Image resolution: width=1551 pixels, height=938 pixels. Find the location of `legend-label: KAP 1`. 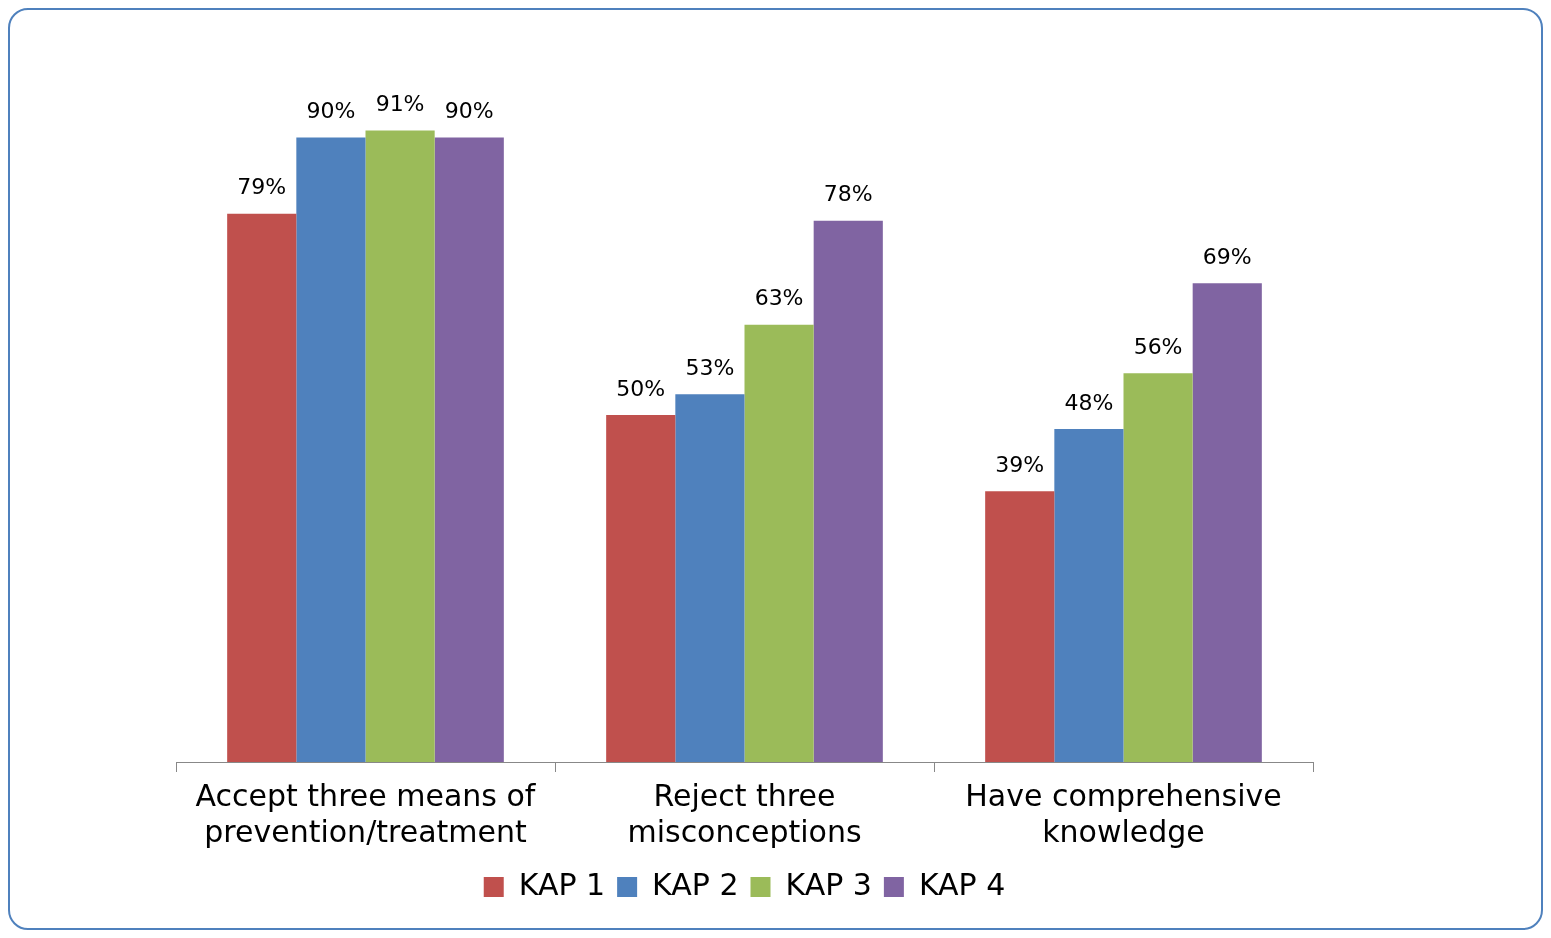

legend-label: KAP 1 is located at coordinates (562, 884).